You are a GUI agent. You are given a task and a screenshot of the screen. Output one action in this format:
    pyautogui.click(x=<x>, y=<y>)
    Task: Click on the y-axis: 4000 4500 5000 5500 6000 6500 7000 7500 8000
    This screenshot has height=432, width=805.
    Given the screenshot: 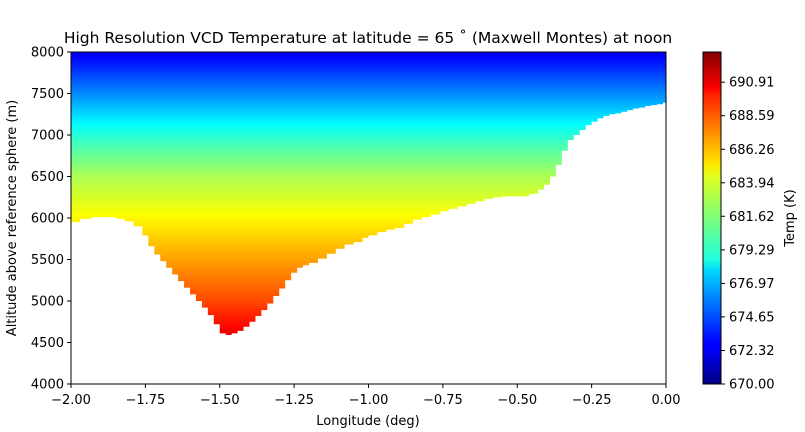 What is the action you would take?
    pyautogui.click(x=51, y=219)
    